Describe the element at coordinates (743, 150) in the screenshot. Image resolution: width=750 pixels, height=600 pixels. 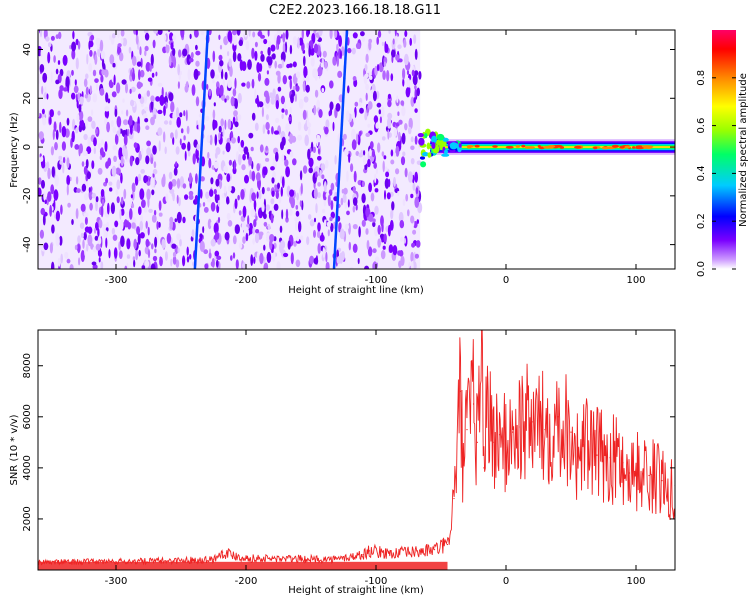
I see `colorbar-label: Normalized spectral amplitude` at that location.